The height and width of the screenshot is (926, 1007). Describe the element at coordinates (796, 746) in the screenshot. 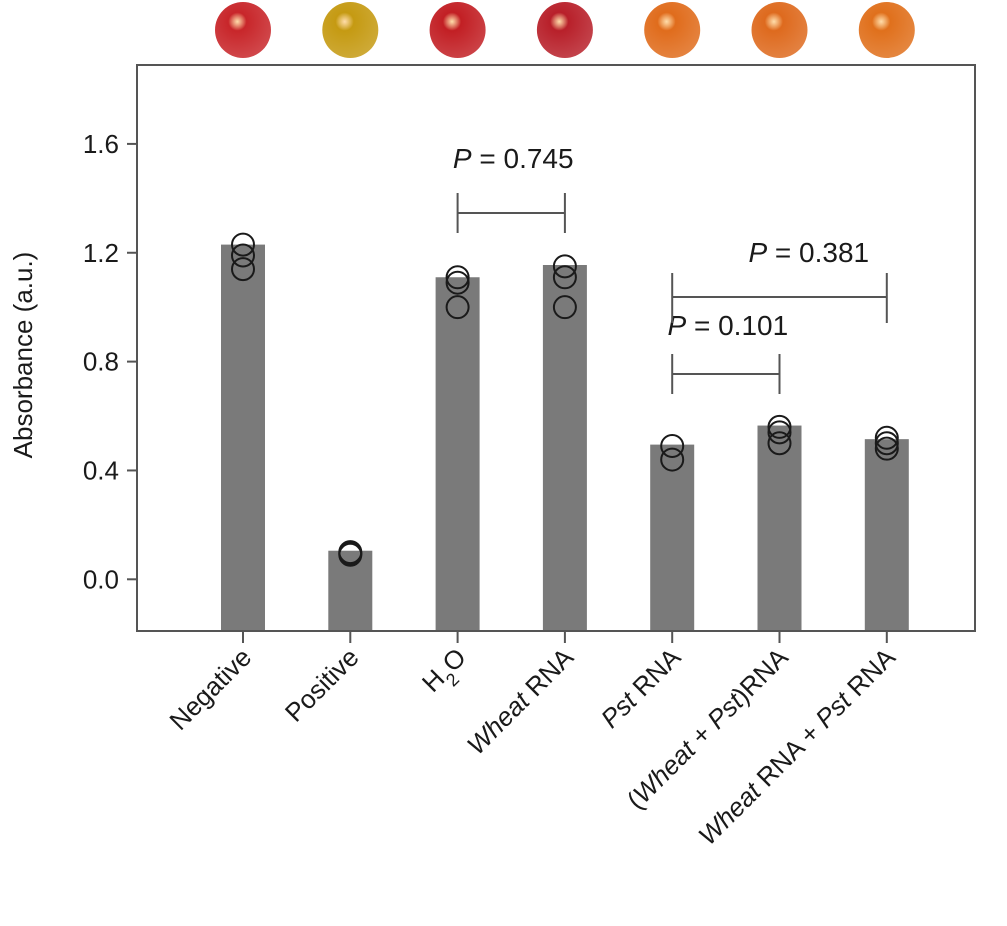

I see `x-category-label: Wheat RNA + Pst RNA` at that location.